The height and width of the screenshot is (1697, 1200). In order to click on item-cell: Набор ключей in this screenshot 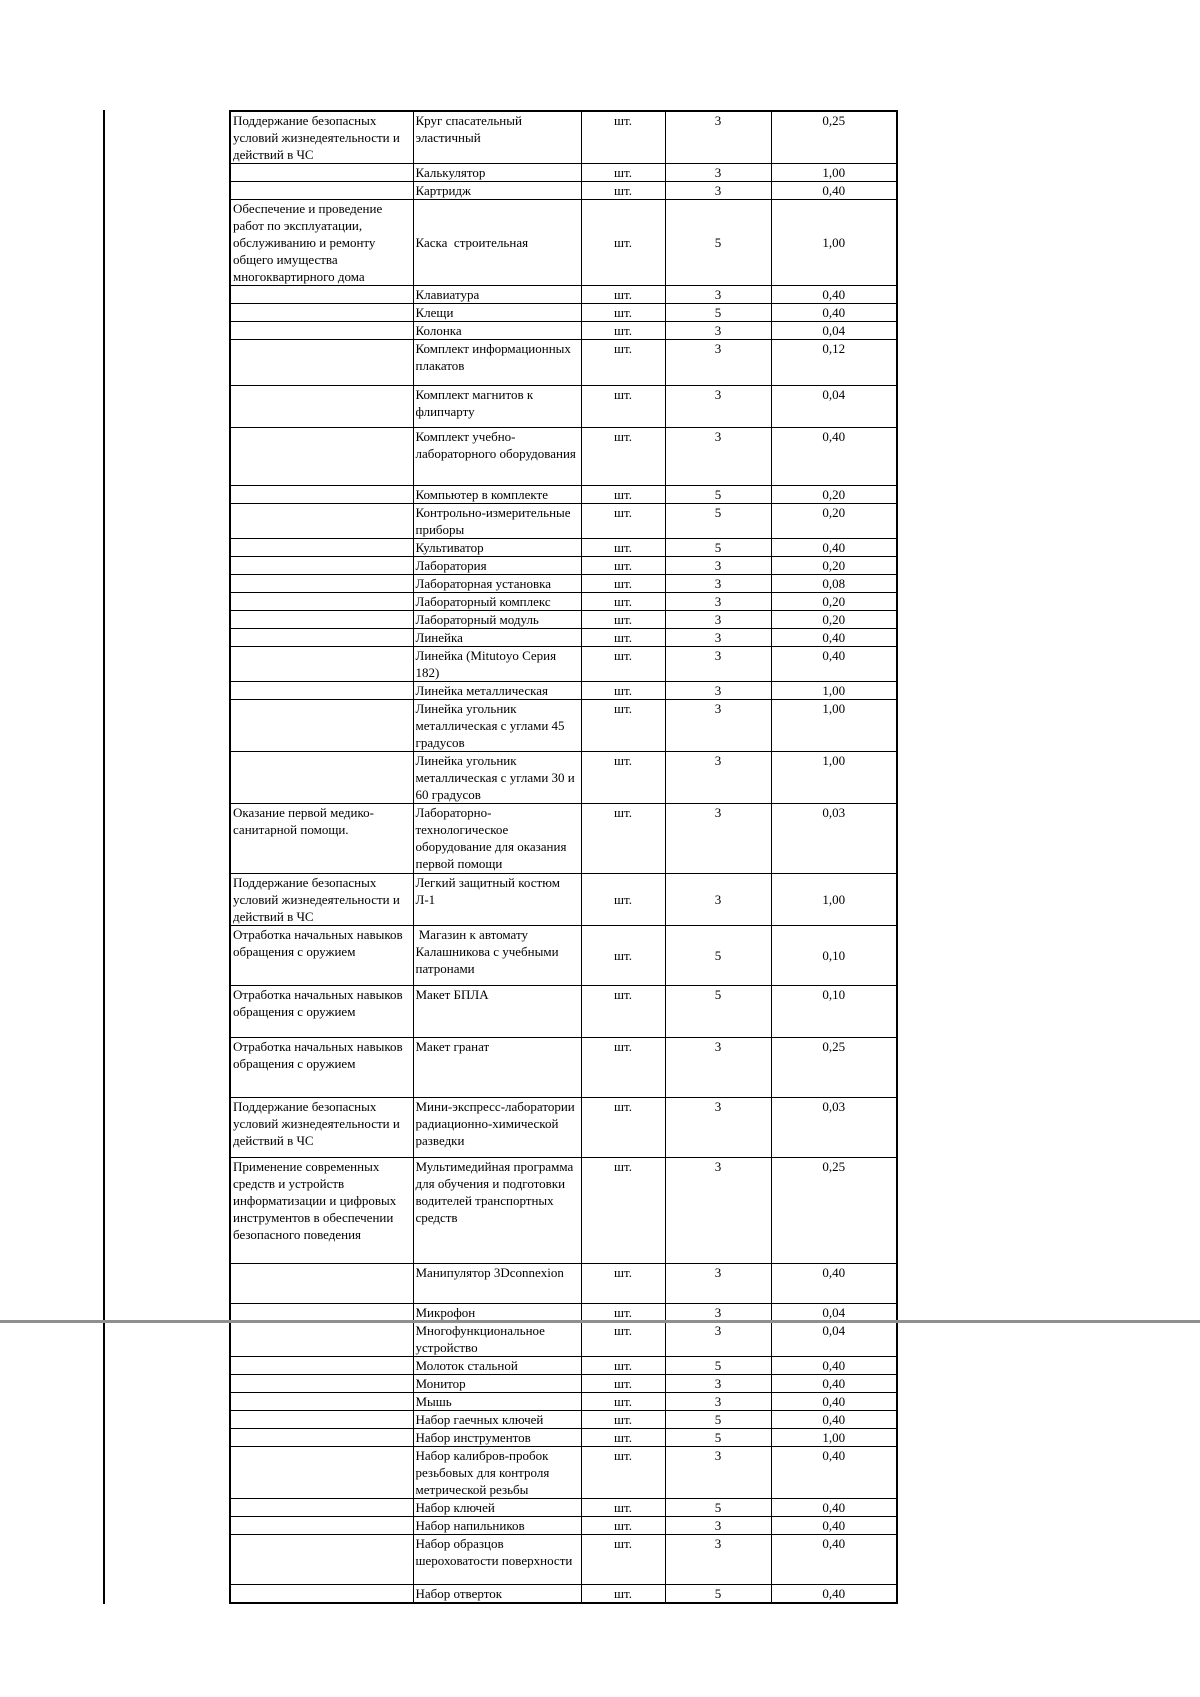, I will do `click(497, 1507)`.